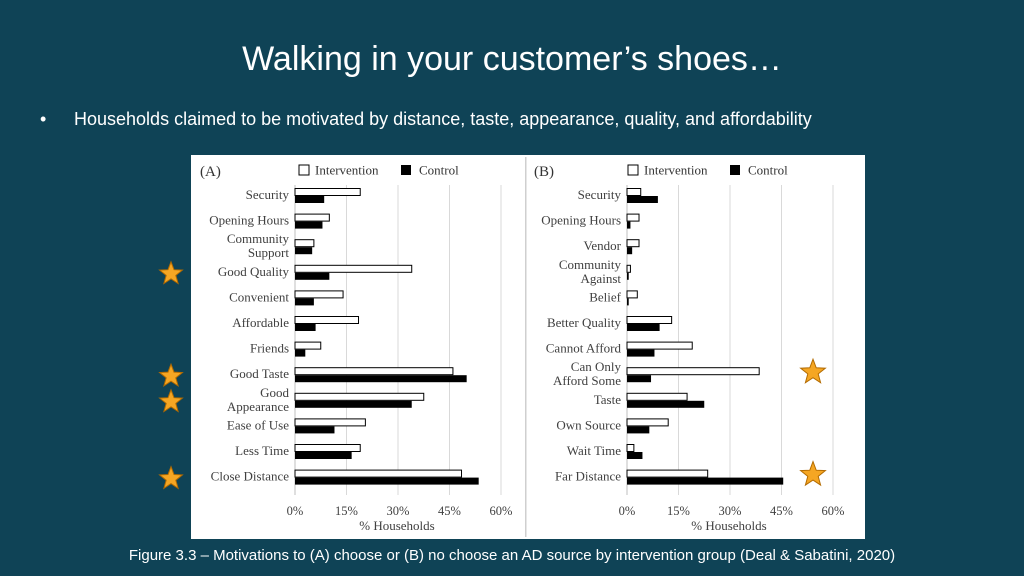 This screenshot has width=1024, height=576. Describe the element at coordinates (249, 220) in the screenshot. I see `category-label: Opening Hours` at that location.